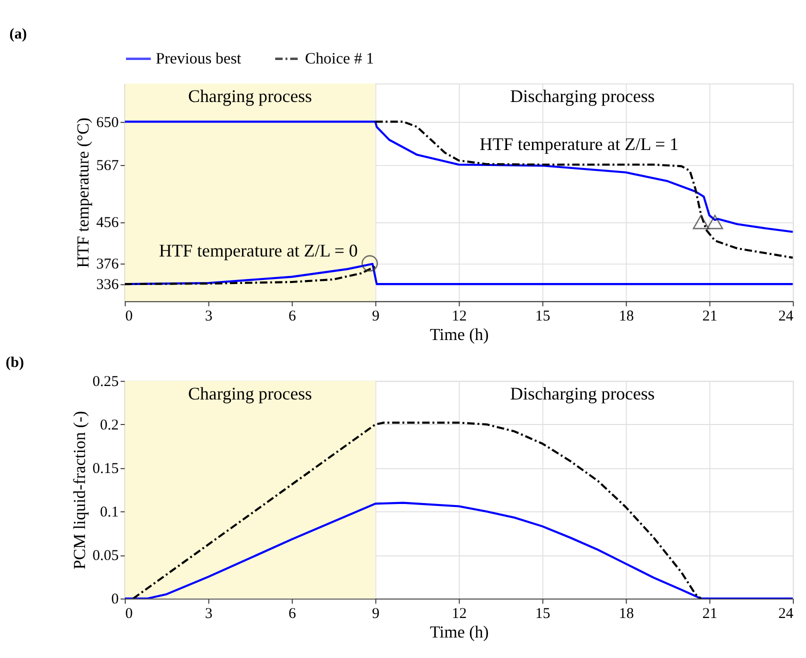 The width and height of the screenshot is (806, 658). What do you see at coordinates (109, 512) in the screenshot?
I see `y-tick-label: 0.1` at bounding box center [109, 512].